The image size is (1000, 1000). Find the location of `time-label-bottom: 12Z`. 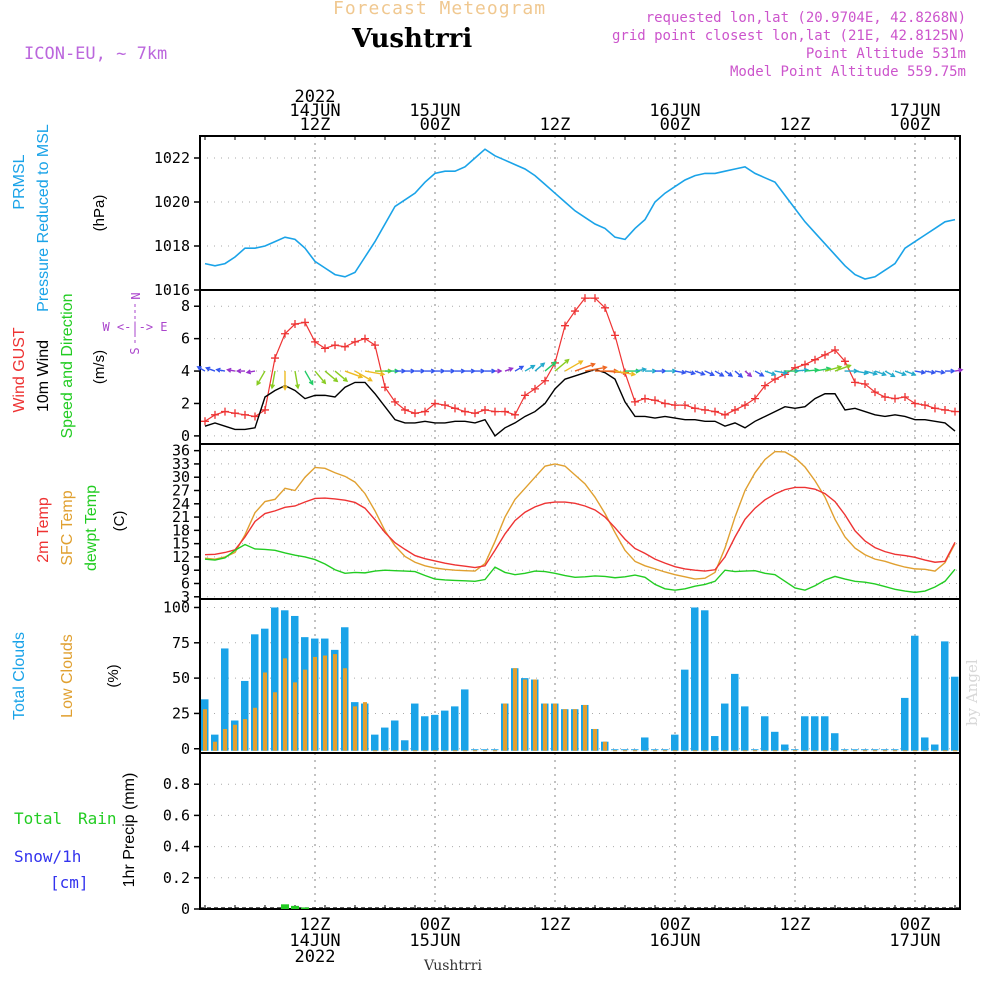

time-label-bottom: 12Z is located at coordinates (315, 925).